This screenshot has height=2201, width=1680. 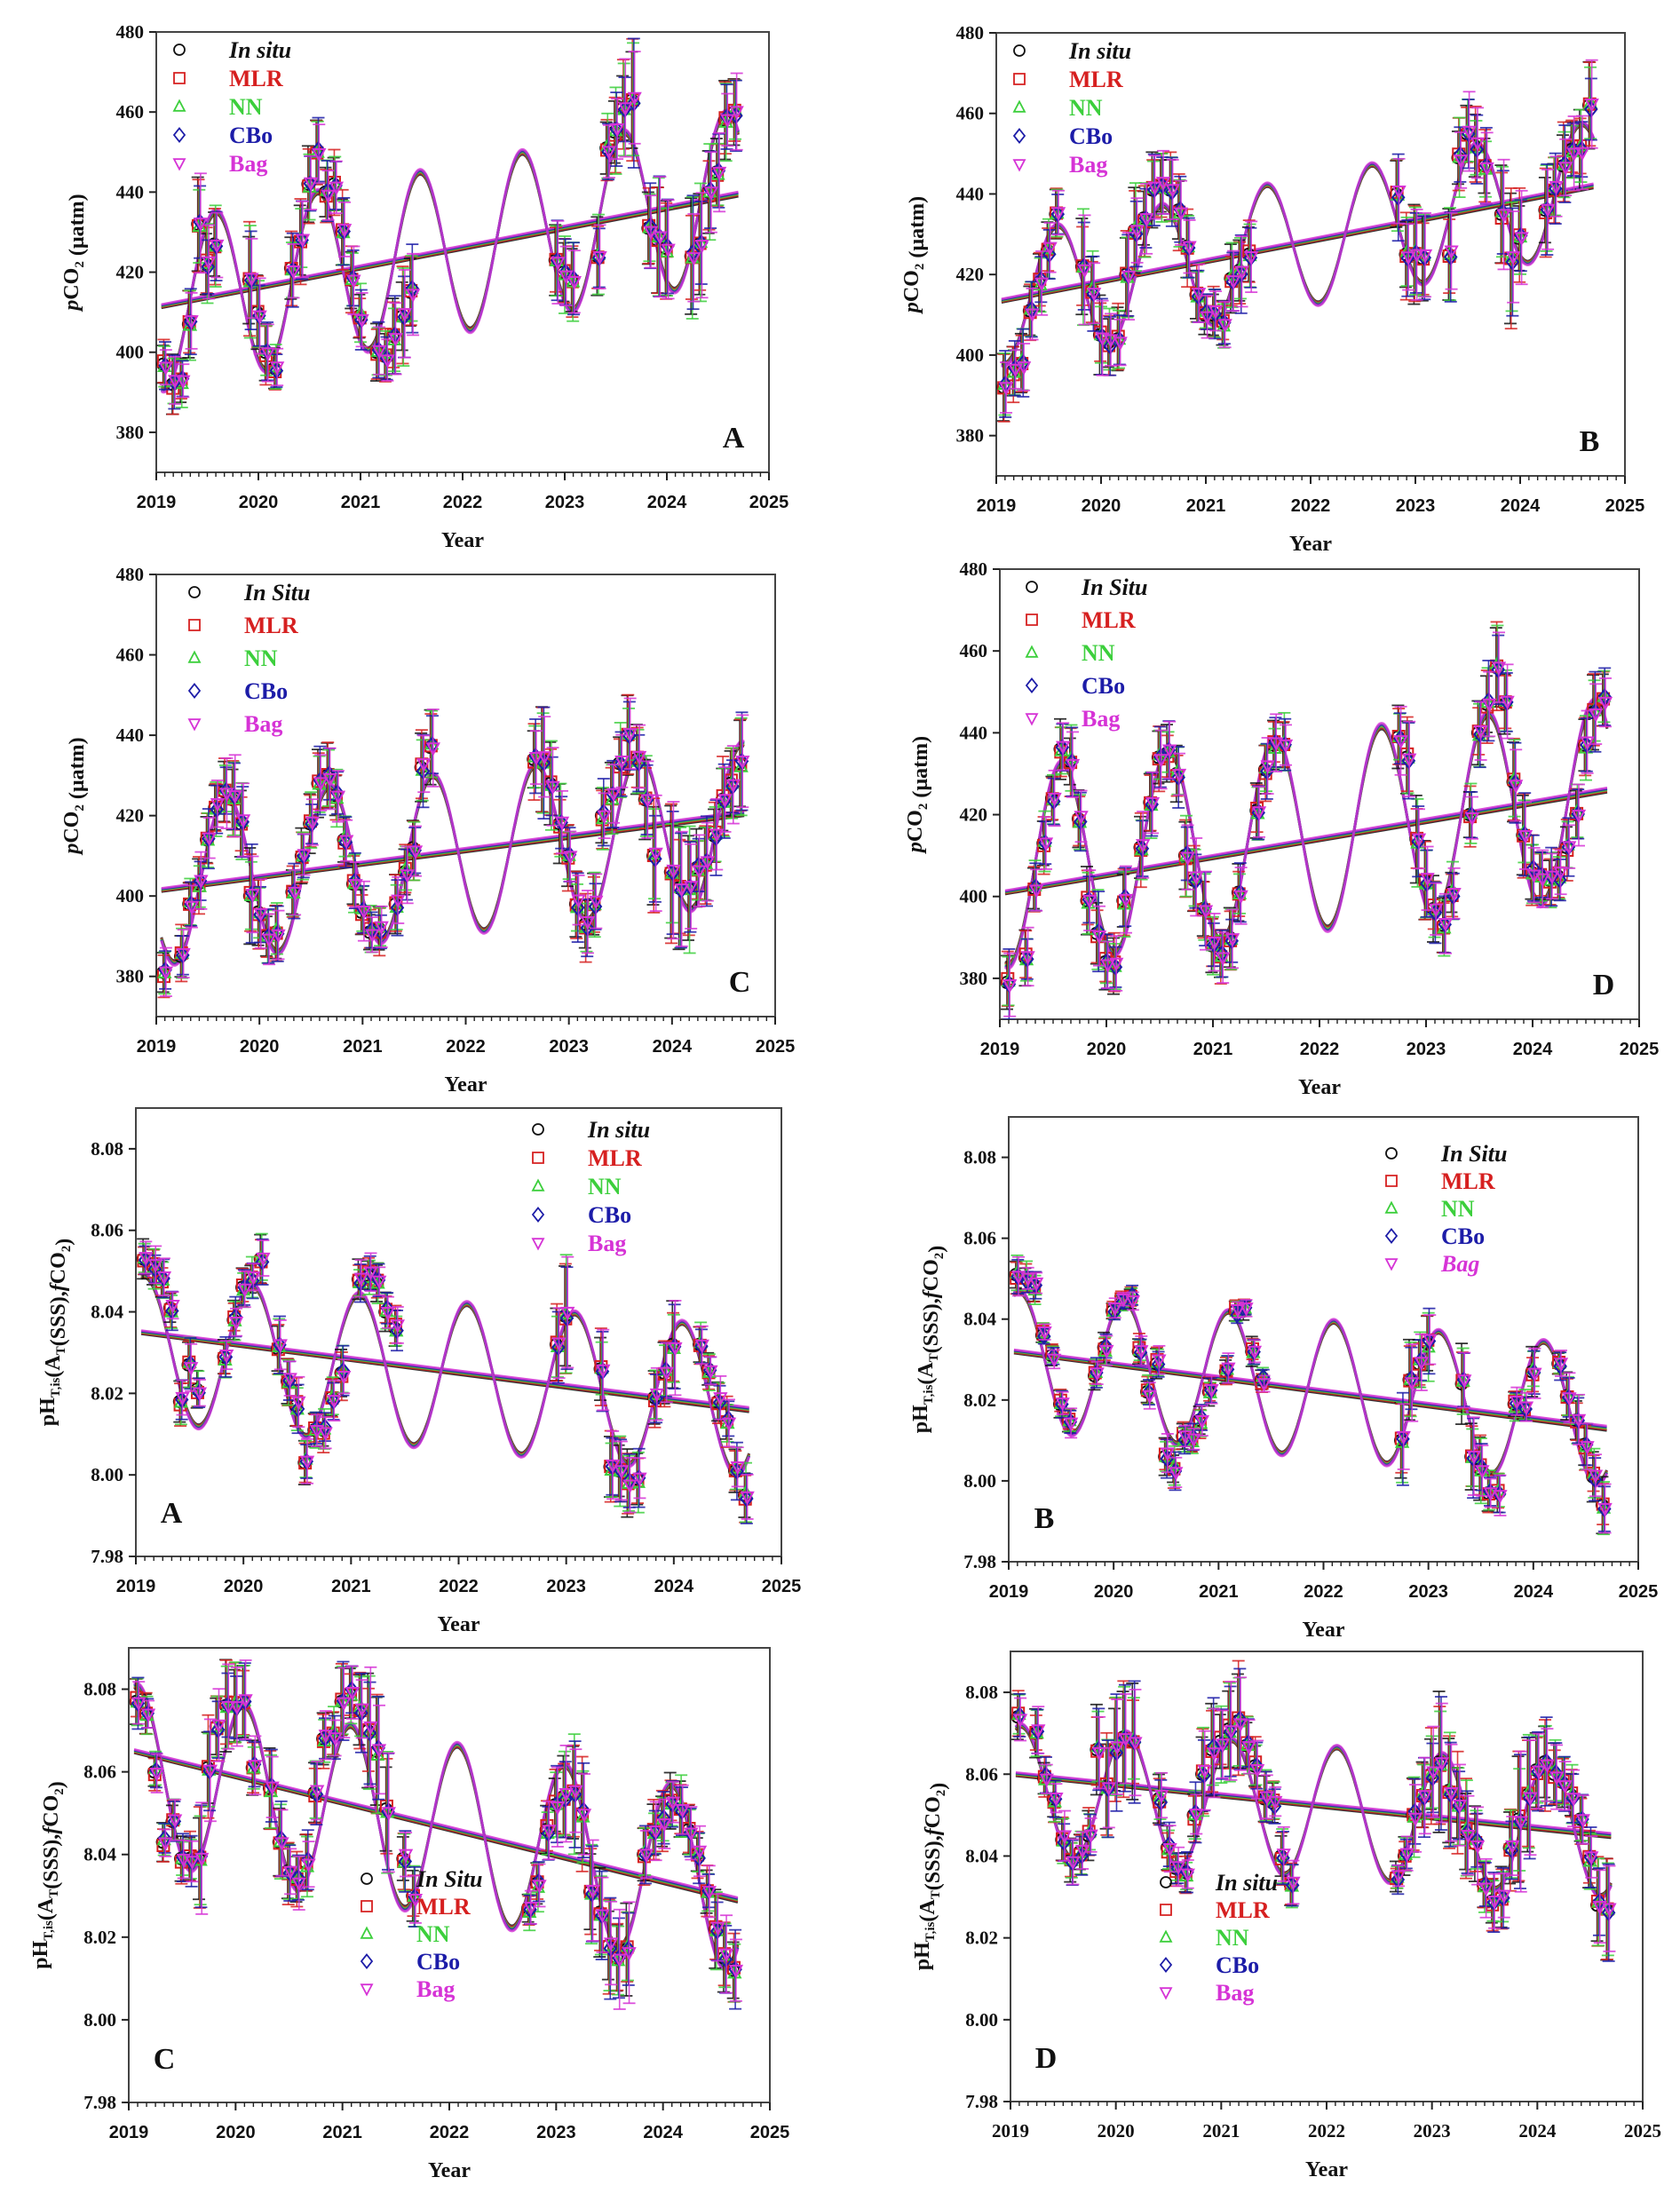 What do you see at coordinates (1091, 136) in the screenshot?
I see `legend-label: CBo` at bounding box center [1091, 136].